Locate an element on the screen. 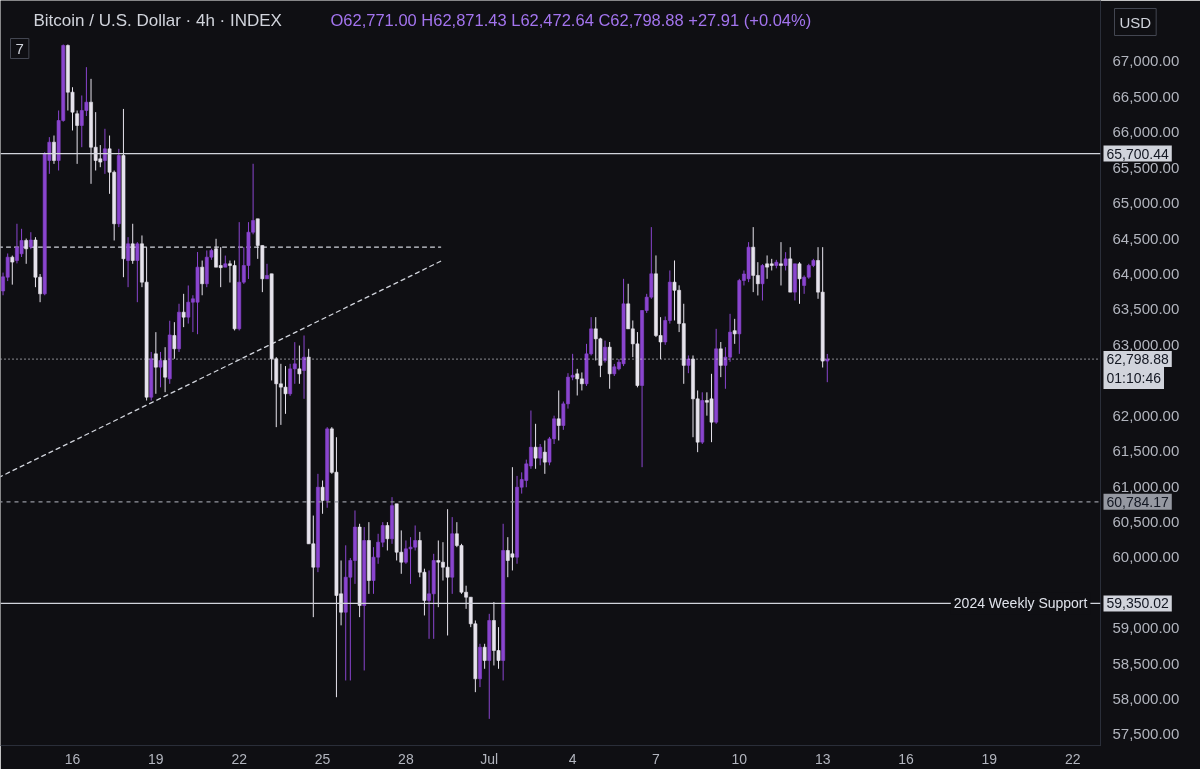 Image resolution: width=1200 pixels, height=773 pixels. ref-line-label: 59,350.02 is located at coordinates (1137, 603).